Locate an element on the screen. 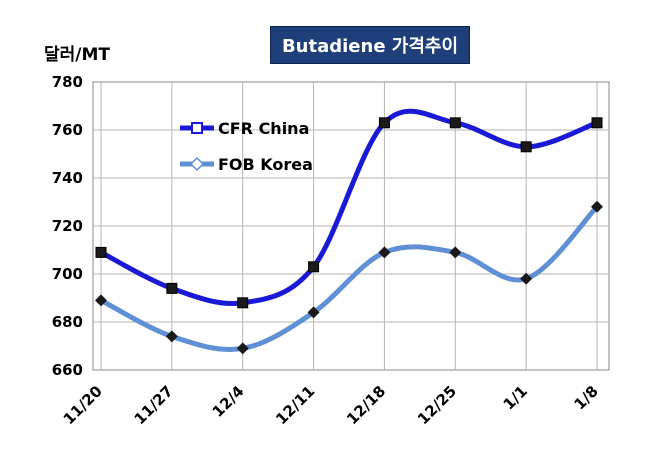  x-tick-label: 12/25 is located at coordinates (437, 405).